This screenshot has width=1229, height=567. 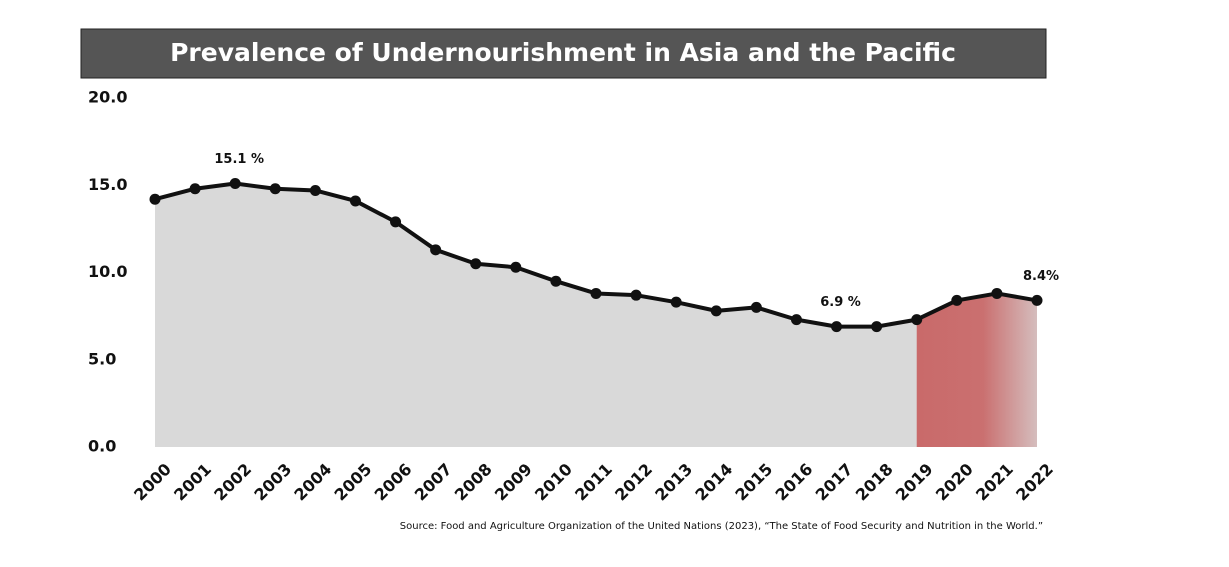 What do you see at coordinates (840, 302) in the screenshot?
I see `data-label: 6.9 %` at bounding box center [840, 302].